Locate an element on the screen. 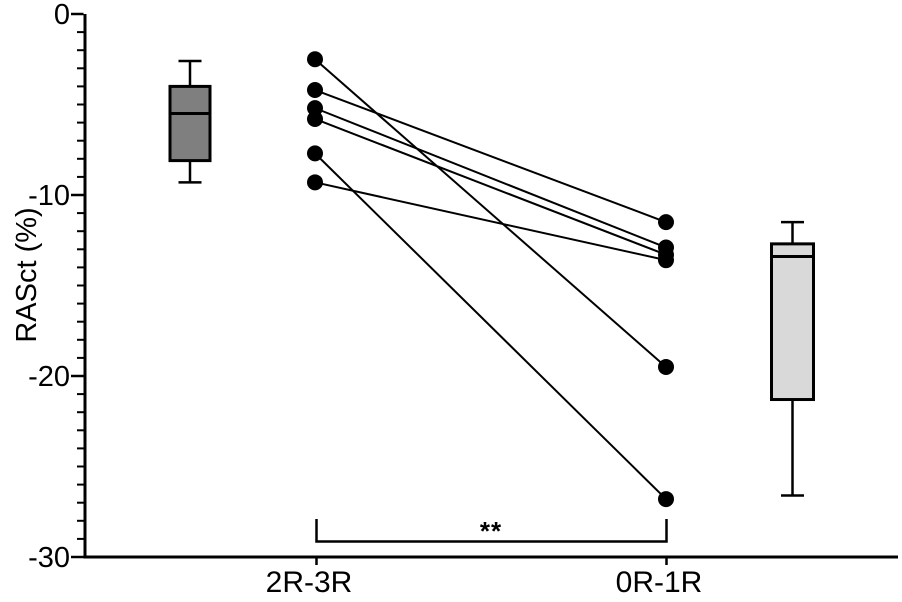 This screenshot has height=602, width=902. y-tick-label-20: -20 is located at coordinates (49, 377).